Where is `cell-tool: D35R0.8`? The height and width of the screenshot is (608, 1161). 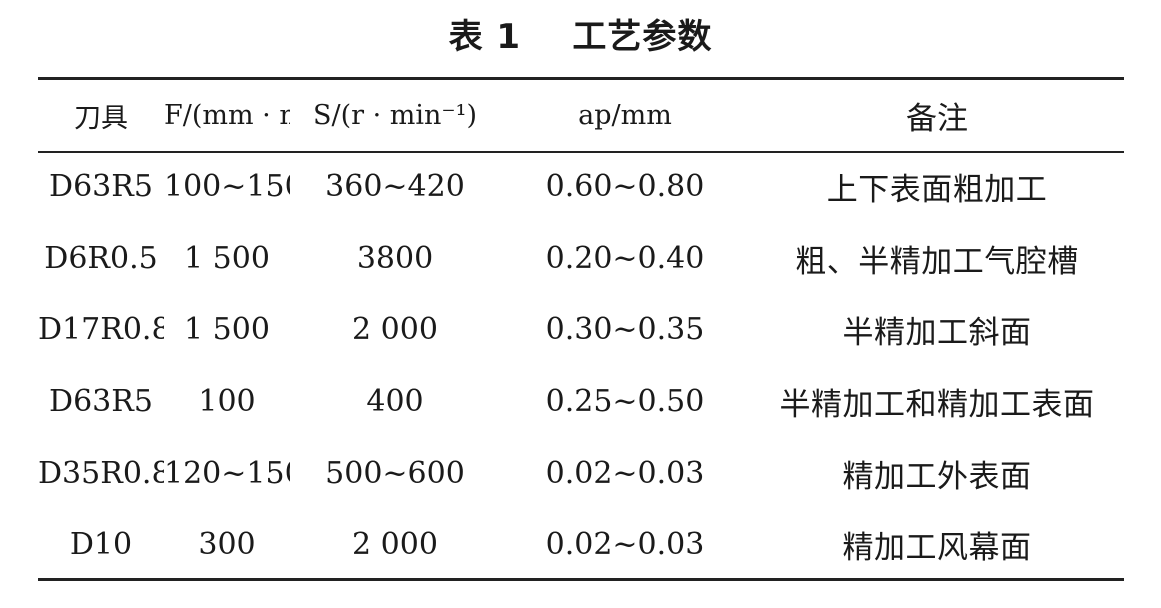
cell-tool: D35R0.8 is located at coordinates (101, 473).